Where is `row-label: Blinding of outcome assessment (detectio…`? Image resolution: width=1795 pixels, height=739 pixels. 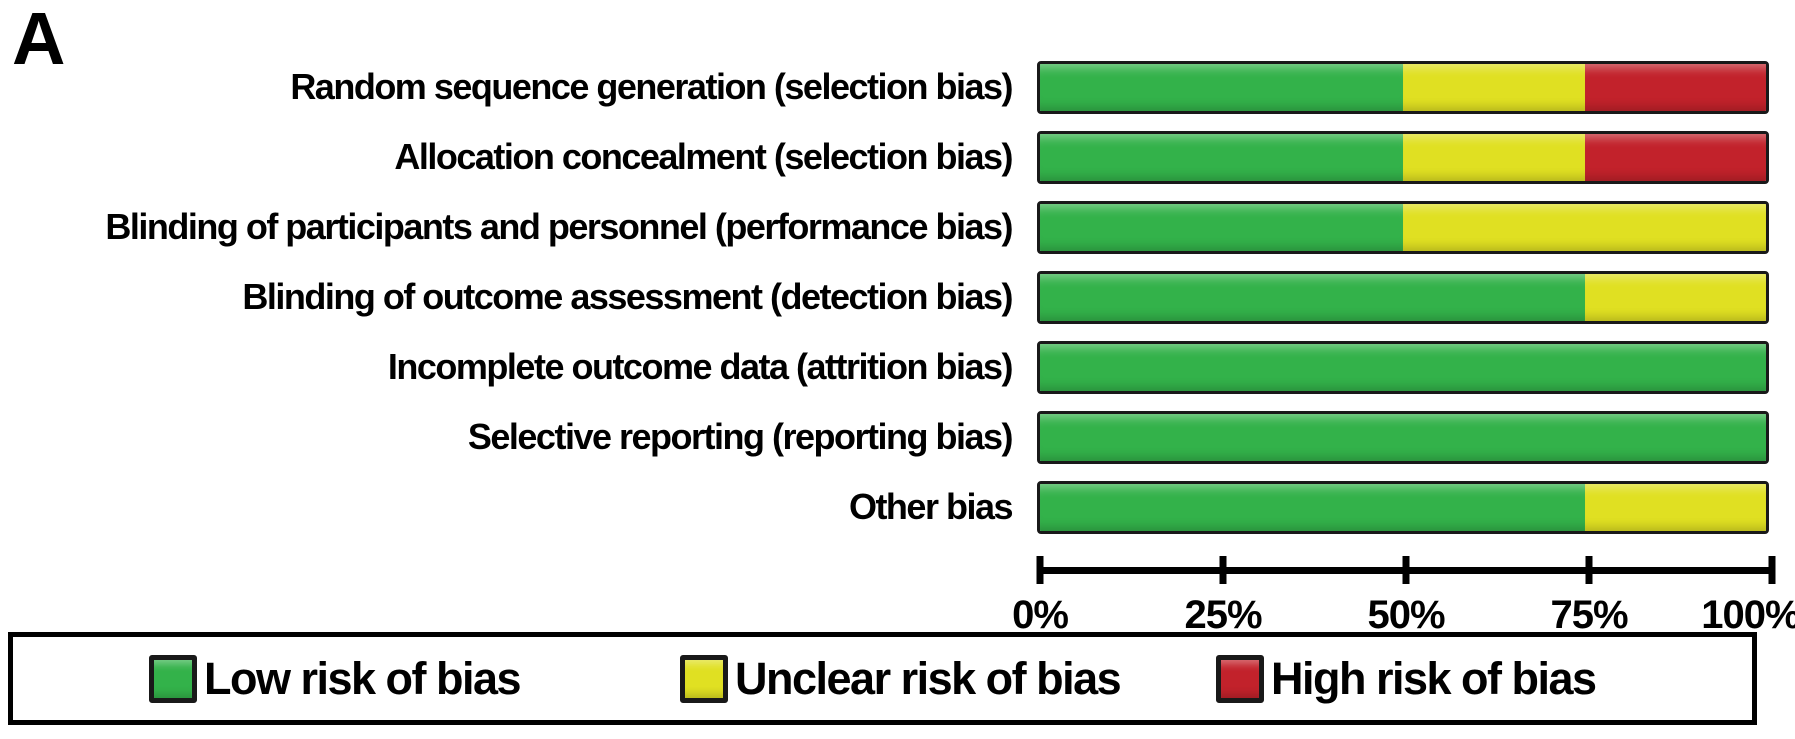 row-label: Blinding of outcome assessment (detectio… is located at coordinates (506, 296).